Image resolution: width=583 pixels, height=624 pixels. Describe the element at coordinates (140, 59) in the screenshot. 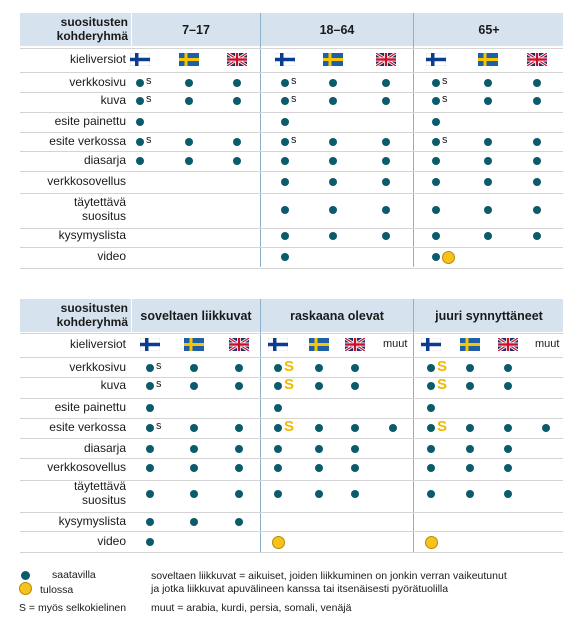

I see `flag-fi-icon` at that location.